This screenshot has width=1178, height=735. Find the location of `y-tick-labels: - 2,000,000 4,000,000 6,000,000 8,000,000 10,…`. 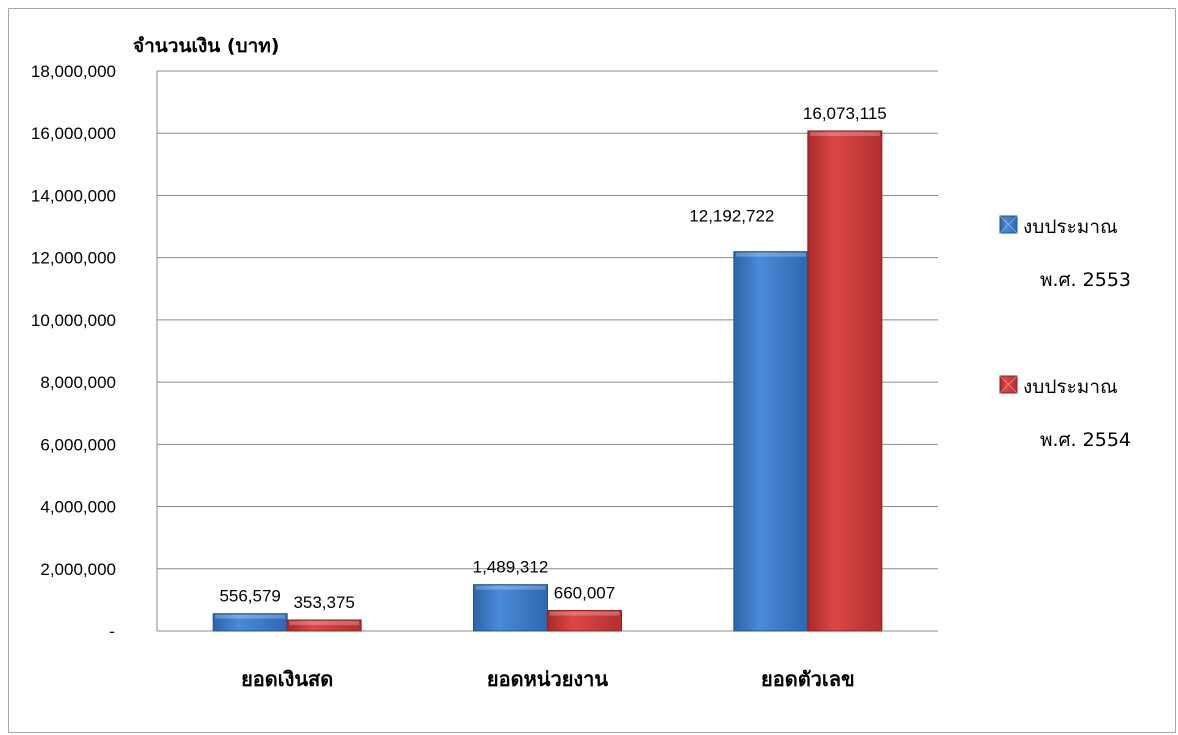

y-tick-labels: - 2,000,000 4,000,000 6,000,000 8,000,000 10,… is located at coordinates (73, 351).